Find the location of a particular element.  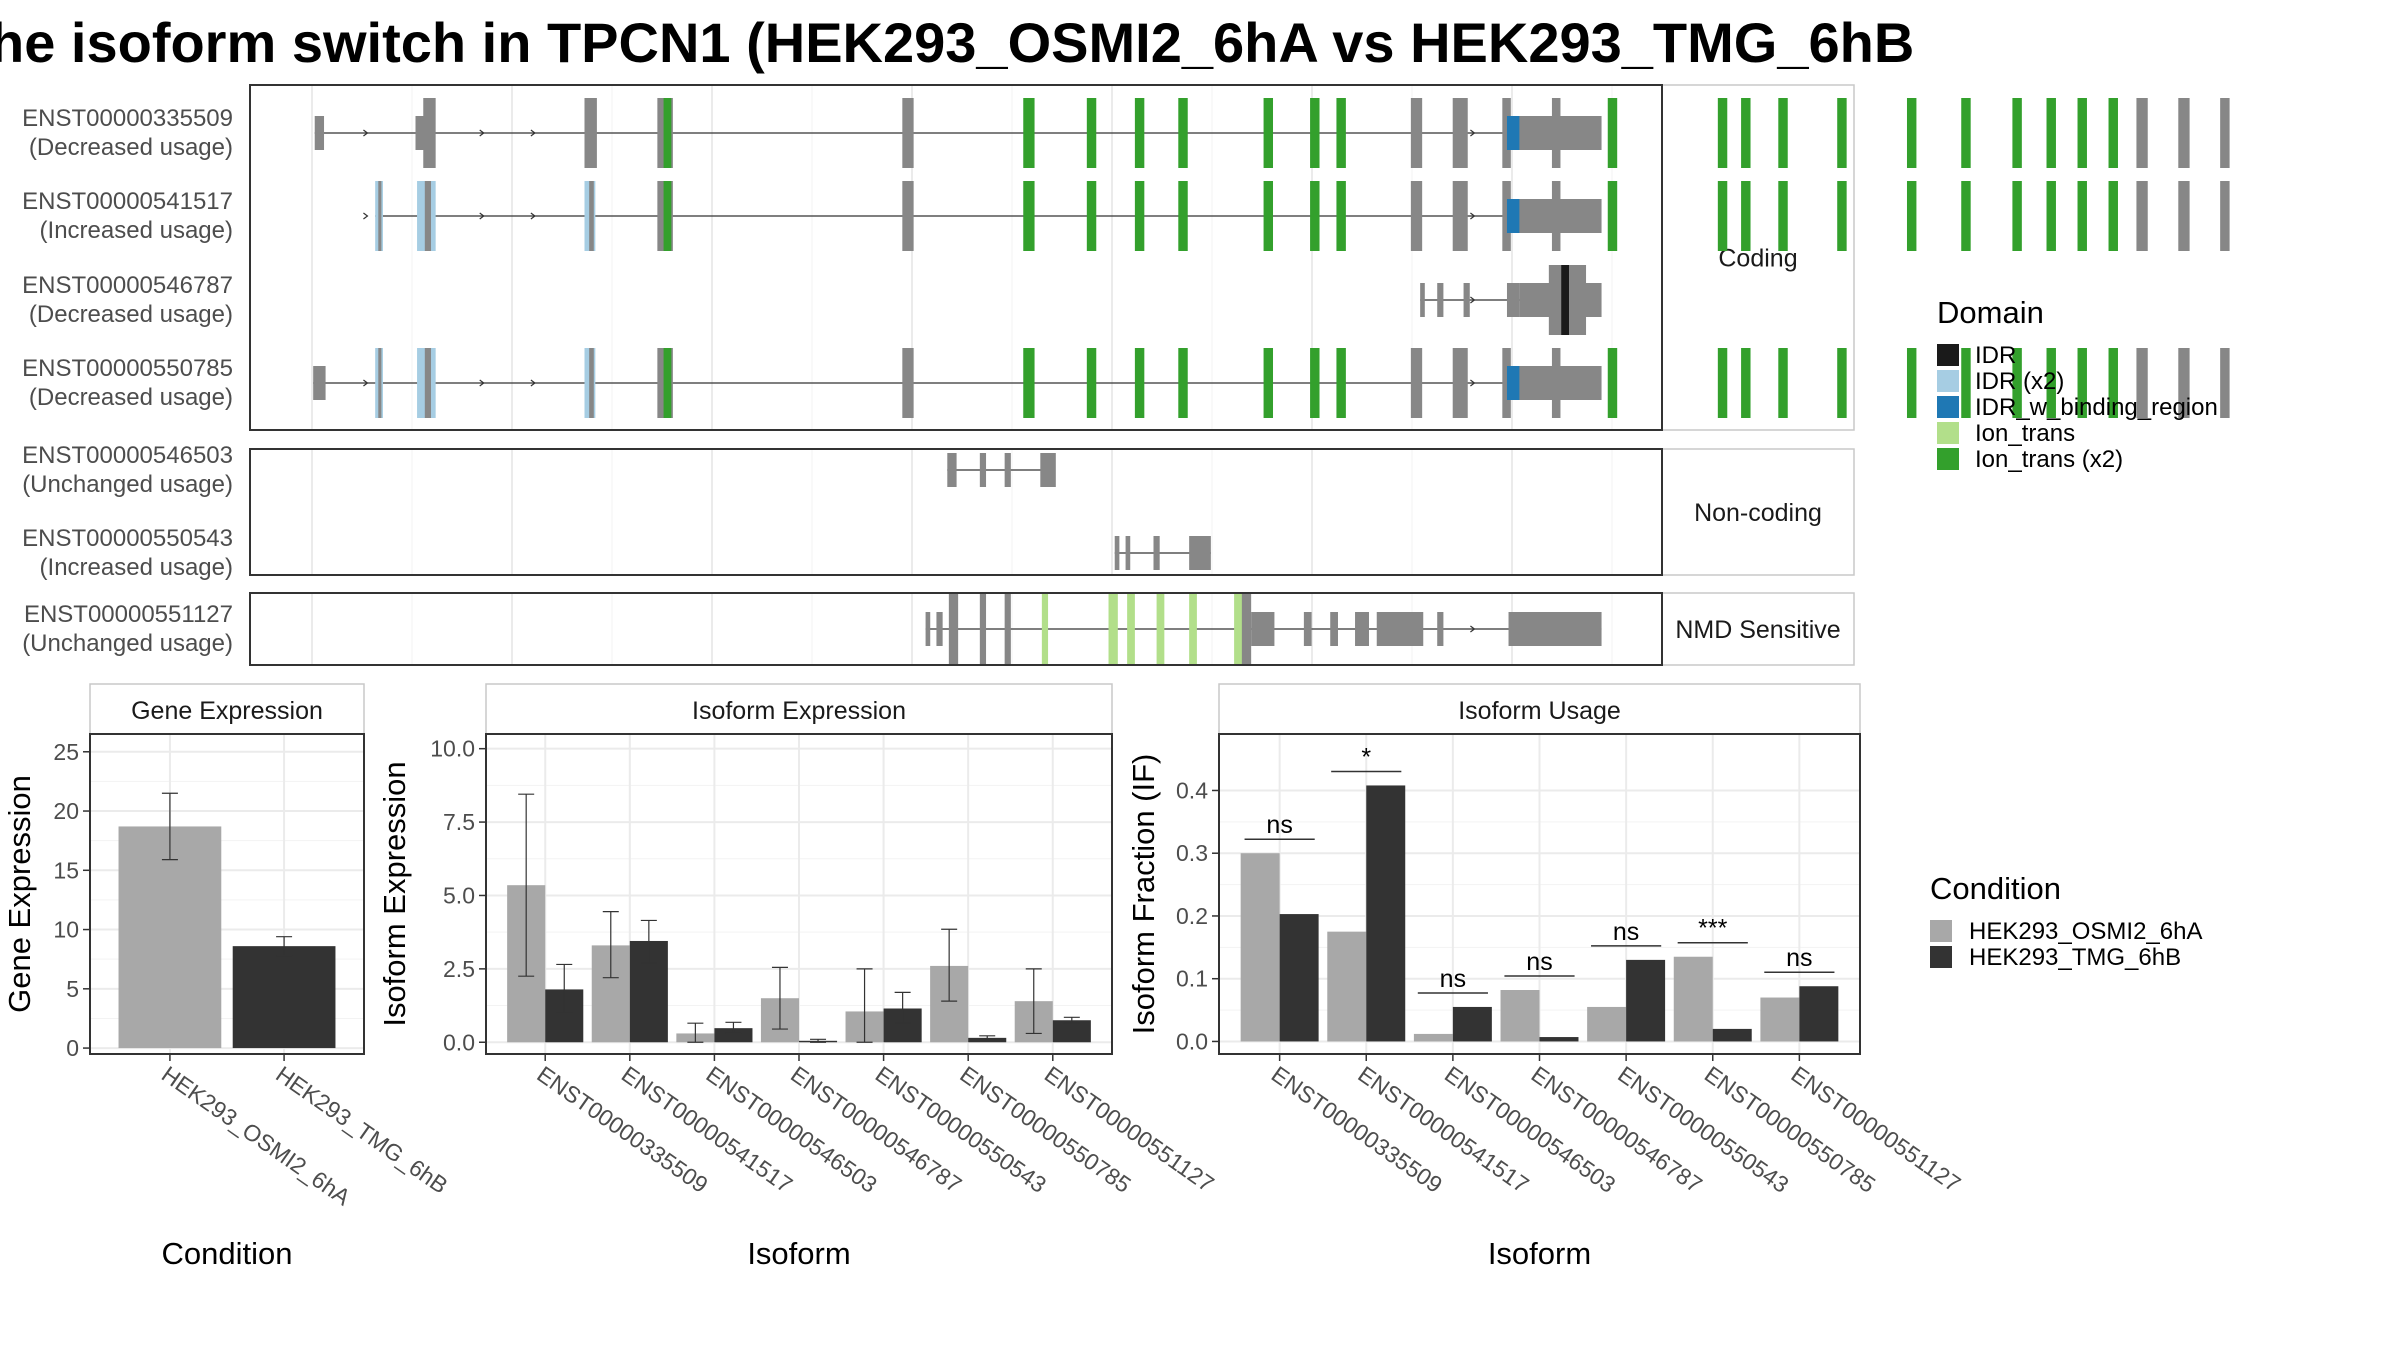

y-tick-label: 2.5 is located at coordinates (459, 969).